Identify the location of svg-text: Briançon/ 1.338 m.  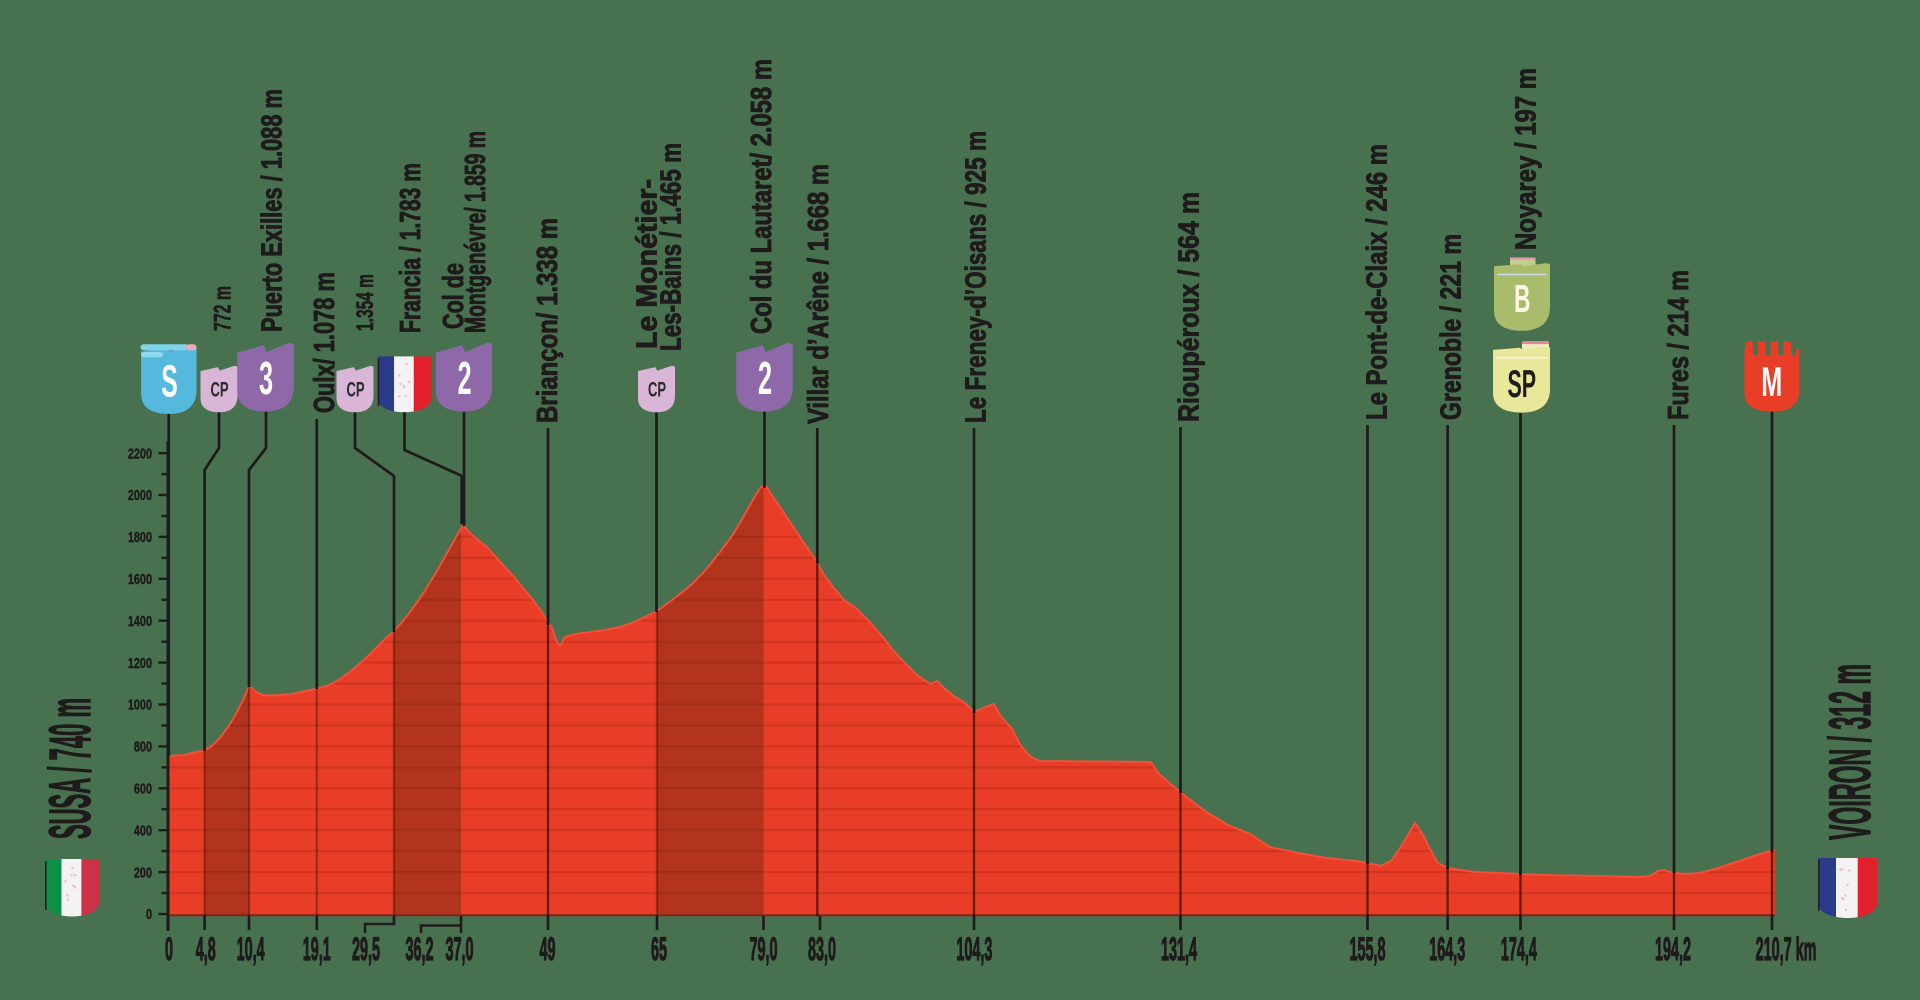
(548, 320).